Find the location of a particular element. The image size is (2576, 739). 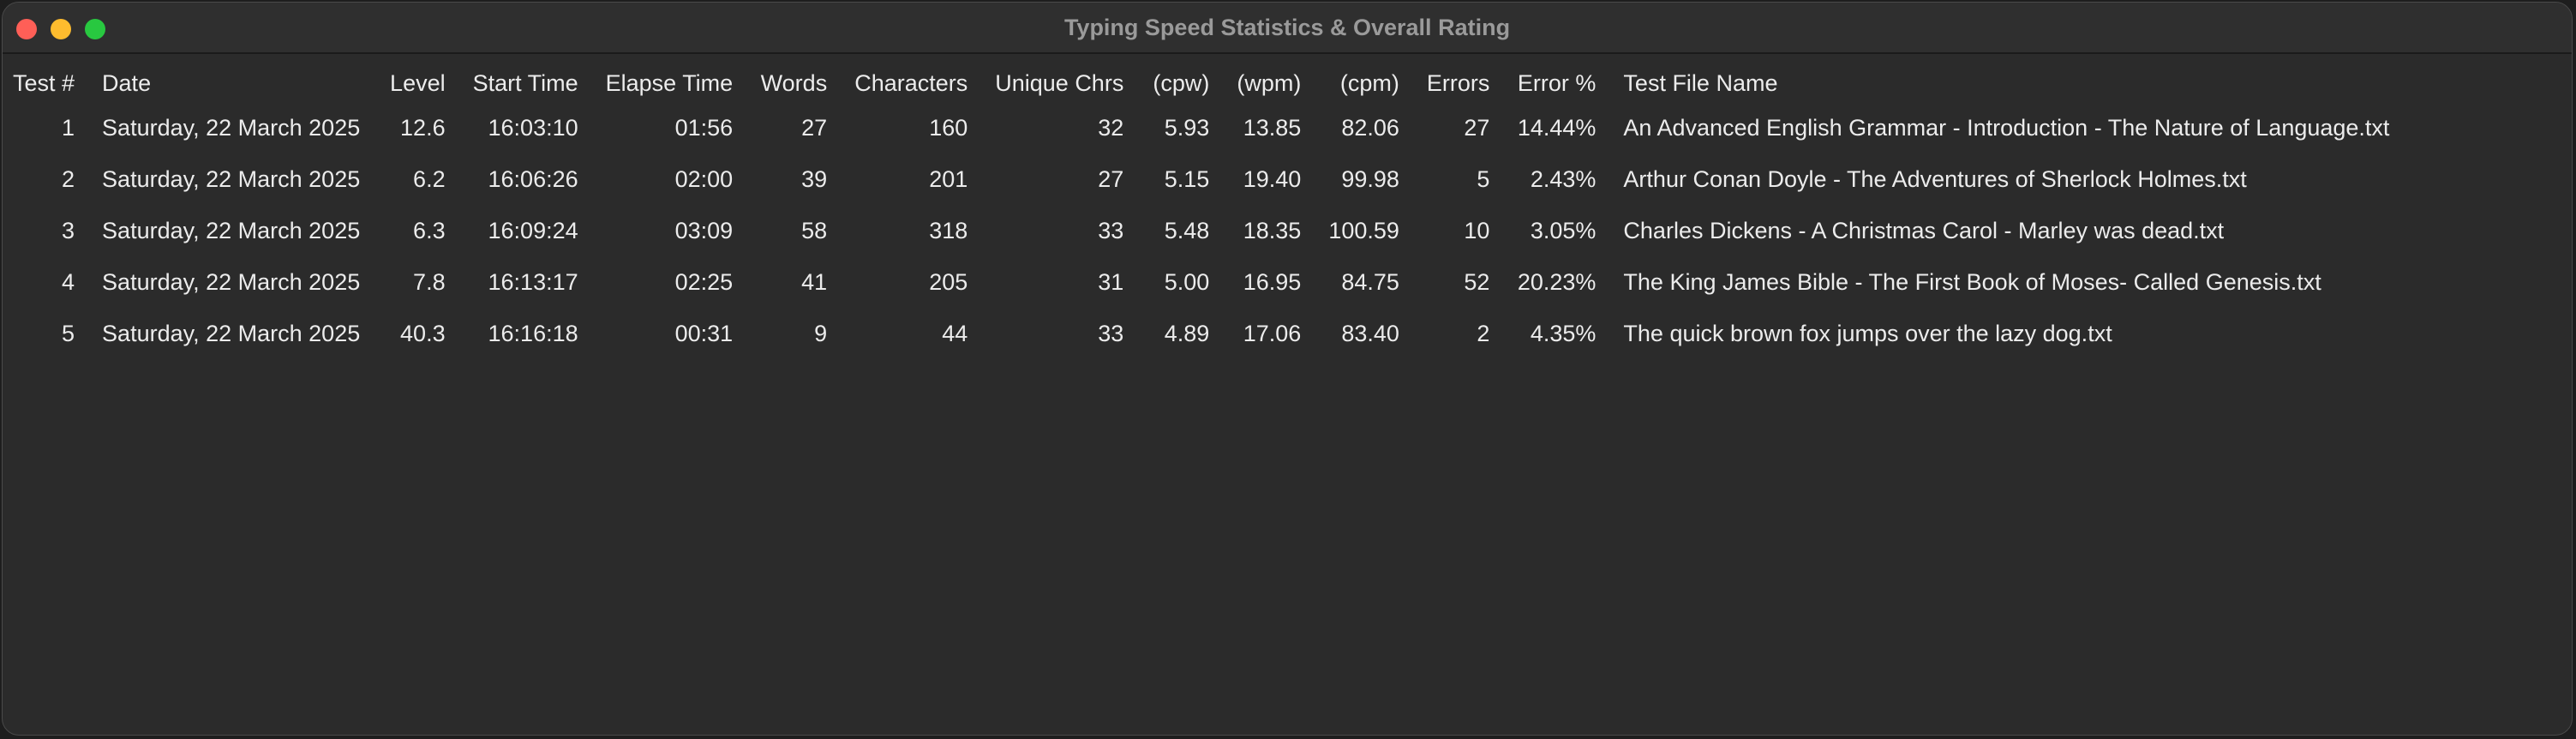

cell-error-pct: 4.35% is located at coordinates (1563, 333).